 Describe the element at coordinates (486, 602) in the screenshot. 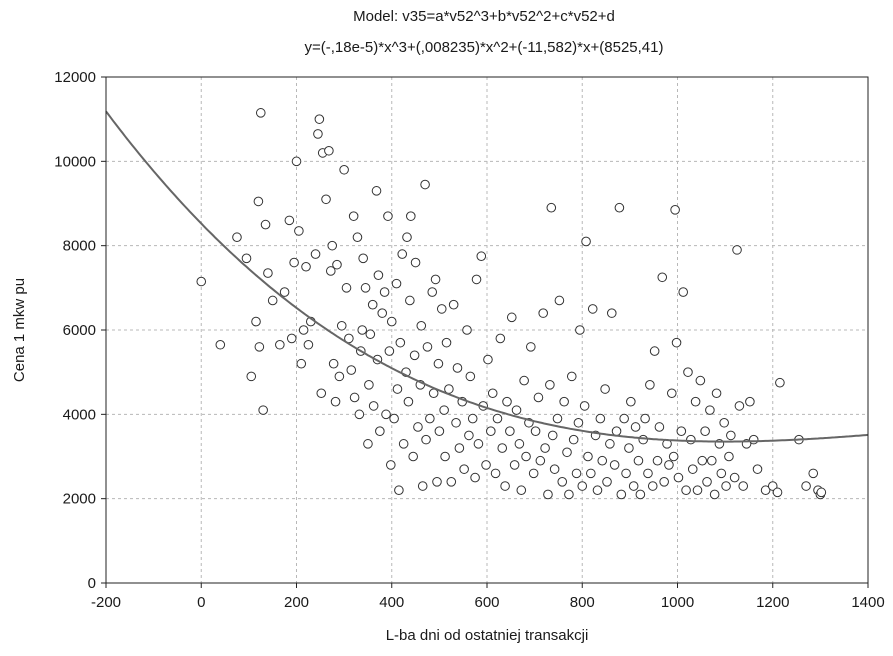

I see `x-tick-label: 600` at that location.